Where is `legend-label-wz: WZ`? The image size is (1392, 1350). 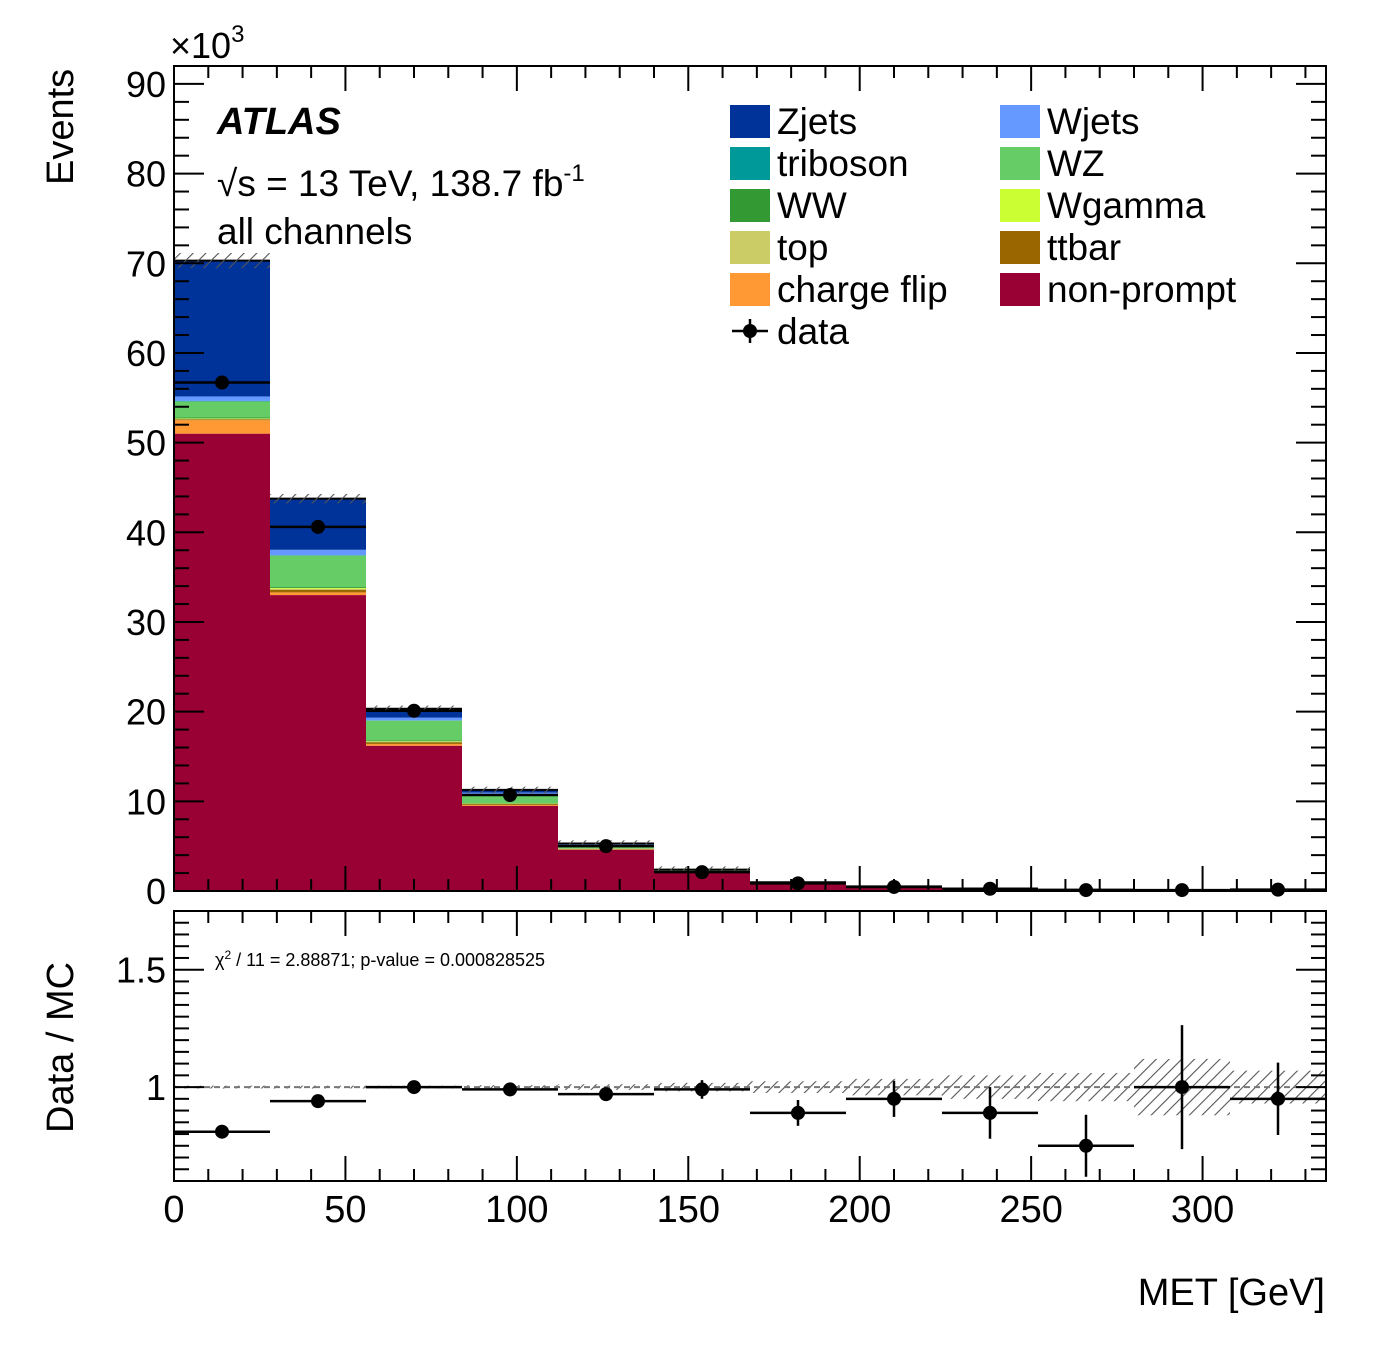
legend-label-wz: WZ is located at coordinates (1076, 163).